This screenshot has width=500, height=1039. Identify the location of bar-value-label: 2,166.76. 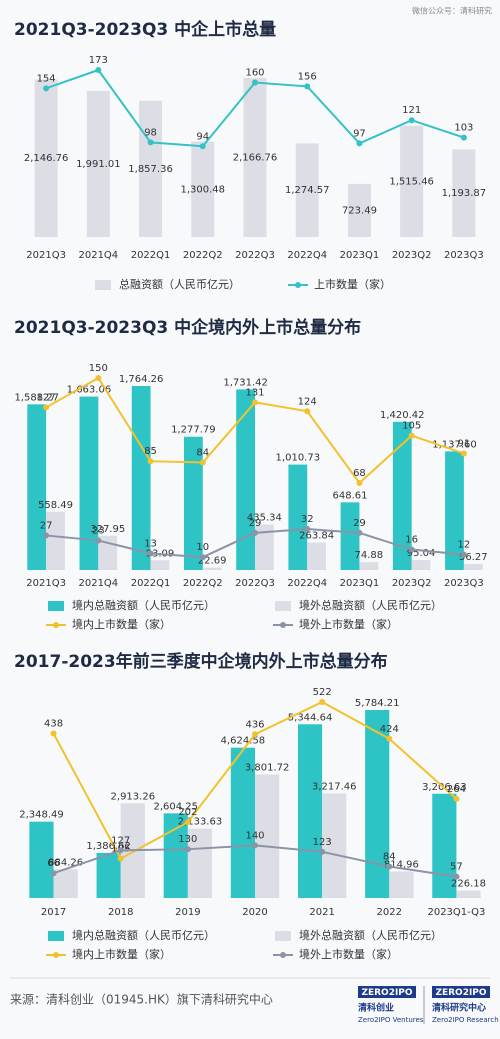
(255, 158).